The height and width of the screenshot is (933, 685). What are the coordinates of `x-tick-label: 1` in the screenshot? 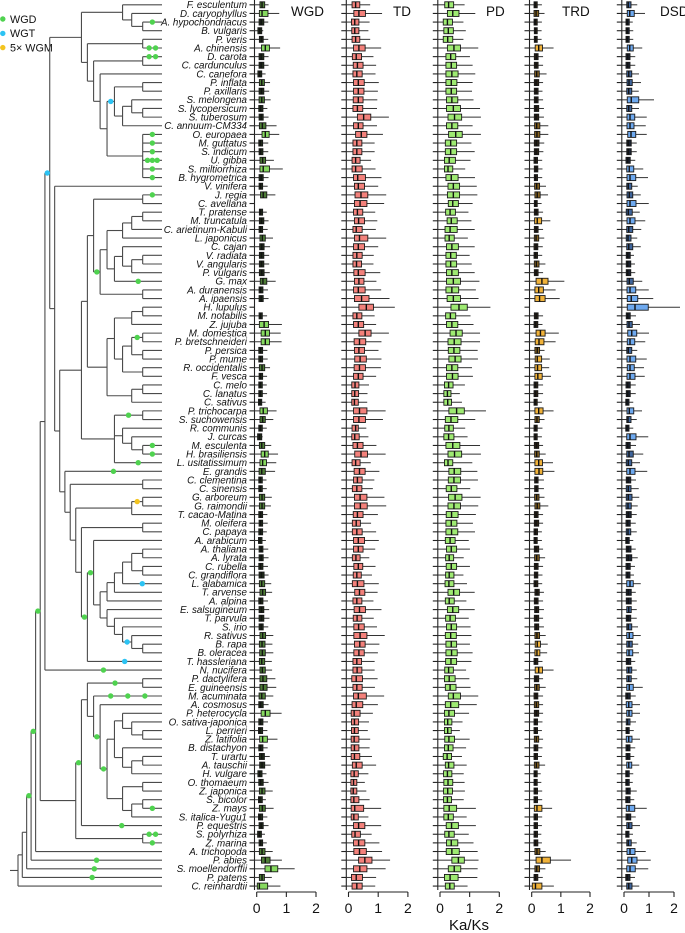 It's located at (286, 908).